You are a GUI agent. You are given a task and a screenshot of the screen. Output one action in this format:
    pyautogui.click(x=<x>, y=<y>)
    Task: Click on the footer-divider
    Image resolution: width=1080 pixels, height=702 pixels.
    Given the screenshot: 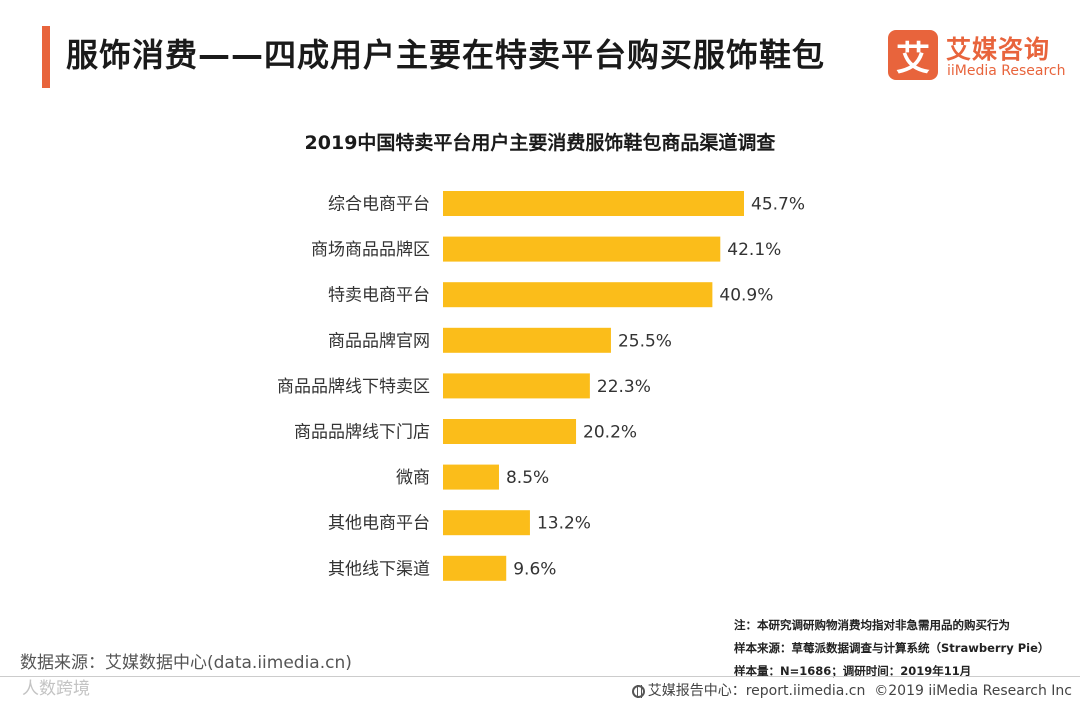 What is the action you would take?
    pyautogui.click(x=540, y=676)
    